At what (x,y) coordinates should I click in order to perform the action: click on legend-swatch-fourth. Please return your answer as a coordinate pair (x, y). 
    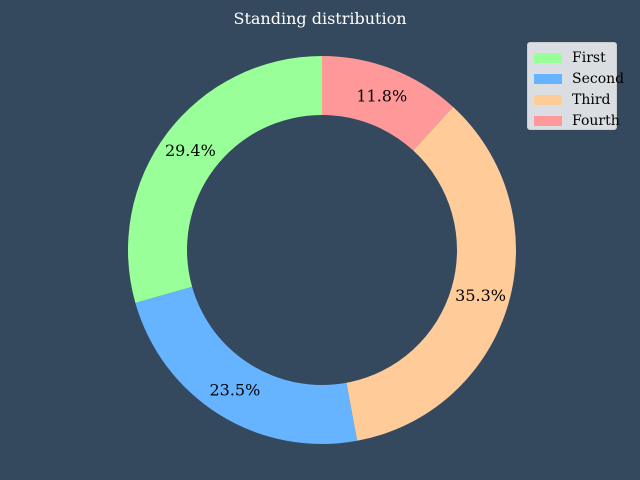
    Looking at the image, I should click on (548, 120).